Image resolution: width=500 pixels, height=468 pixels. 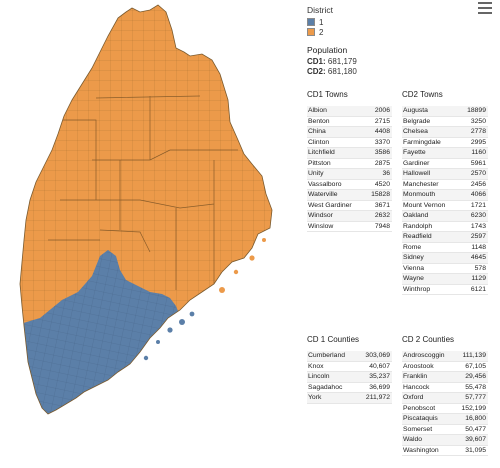 I want to click on row-name: Readfield, so click(x=417, y=236).